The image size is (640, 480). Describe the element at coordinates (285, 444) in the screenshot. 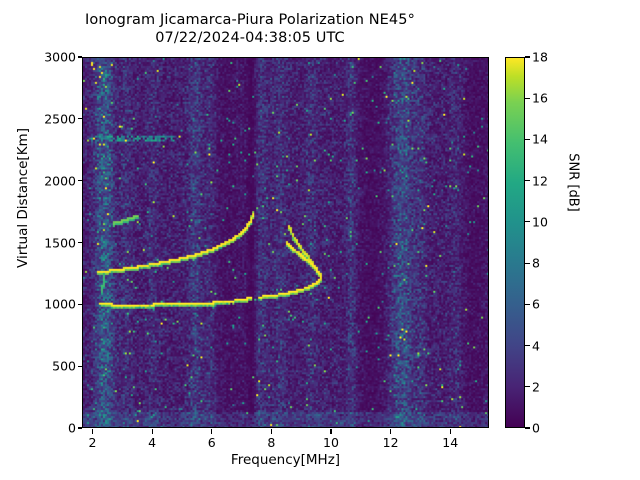

I see `x-axis-ticks: 2 4 6 8 10 12 14` at that location.